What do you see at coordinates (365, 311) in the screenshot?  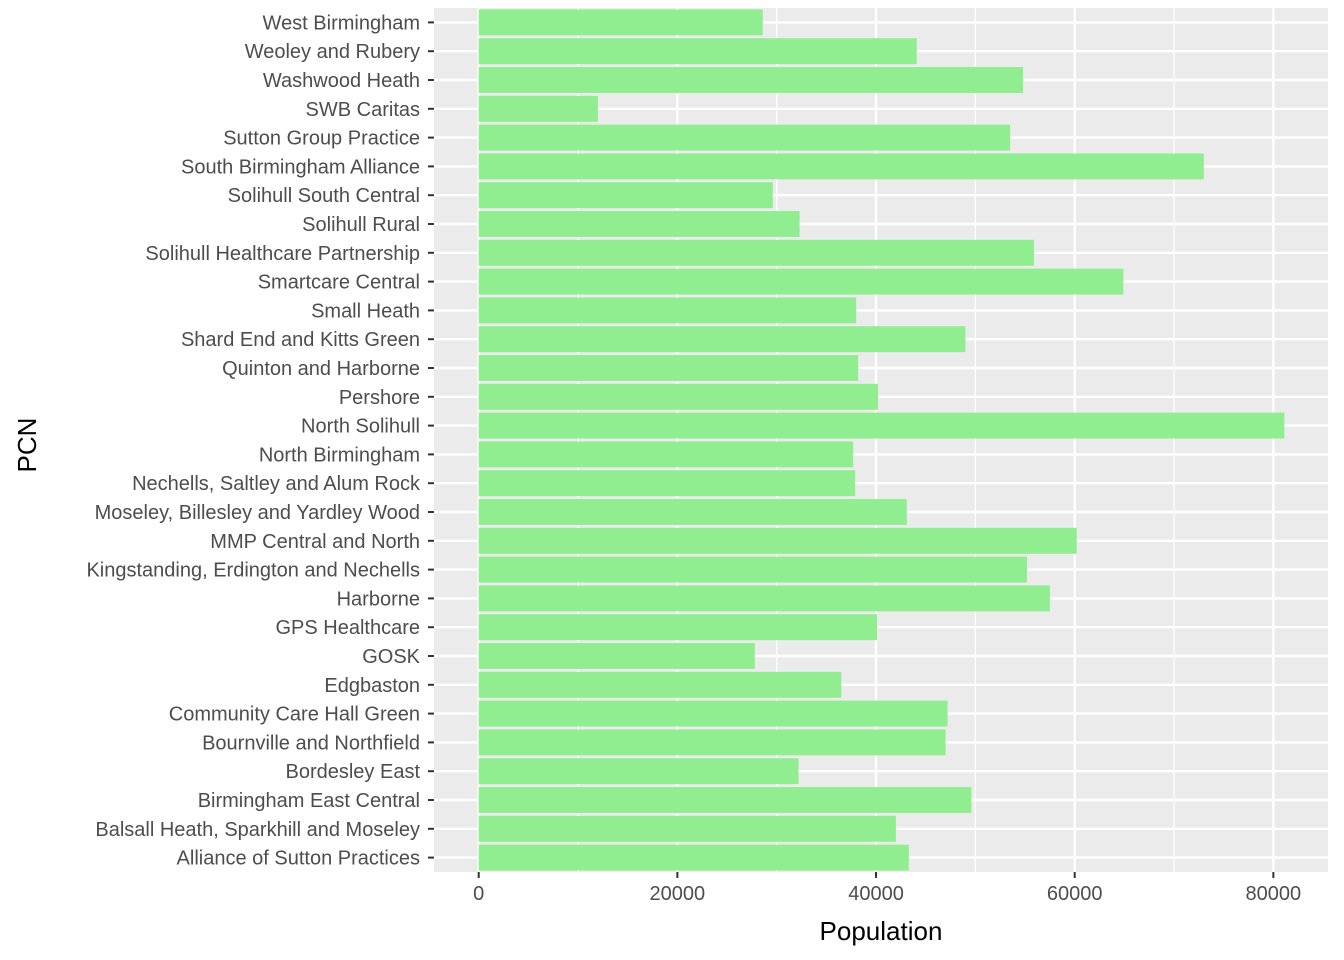 I see `y-tick-label: Small Heath` at bounding box center [365, 311].